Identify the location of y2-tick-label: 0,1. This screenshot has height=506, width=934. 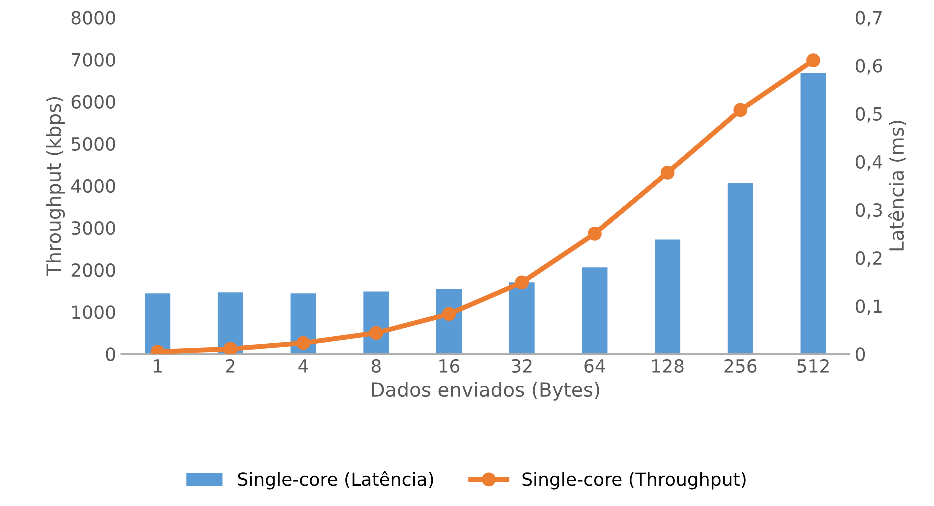
(869, 308).